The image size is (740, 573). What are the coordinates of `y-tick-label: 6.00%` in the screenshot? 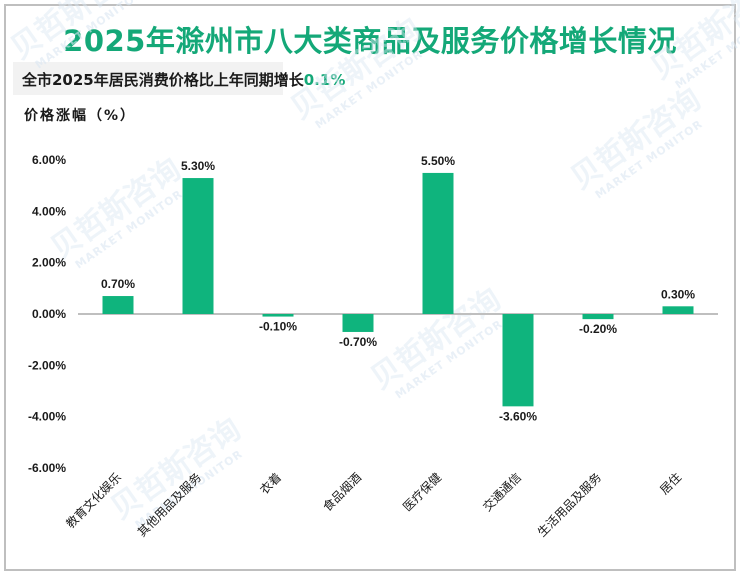 It's located at (49, 160).